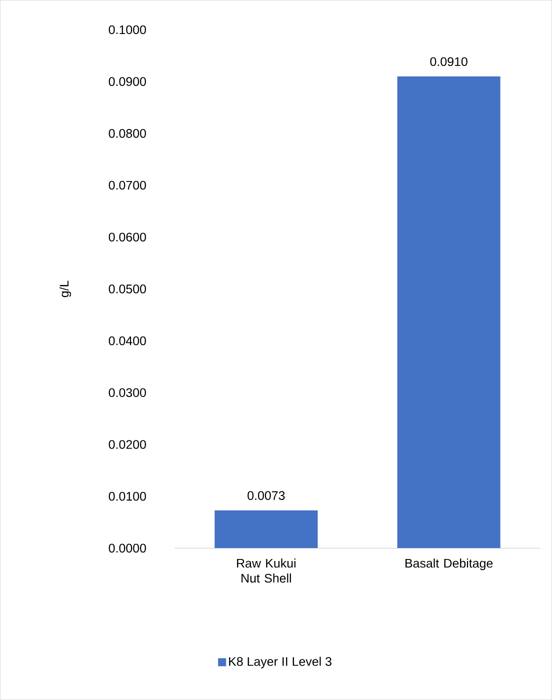  What do you see at coordinates (266, 495) in the screenshot?
I see `data-label: 0.0073` at bounding box center [266, 495].